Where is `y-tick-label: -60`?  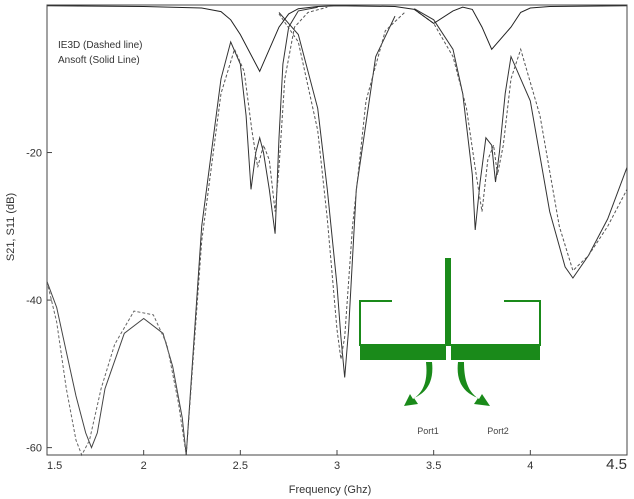 y-tick-label: -60 is located at coordinates (34, 449).